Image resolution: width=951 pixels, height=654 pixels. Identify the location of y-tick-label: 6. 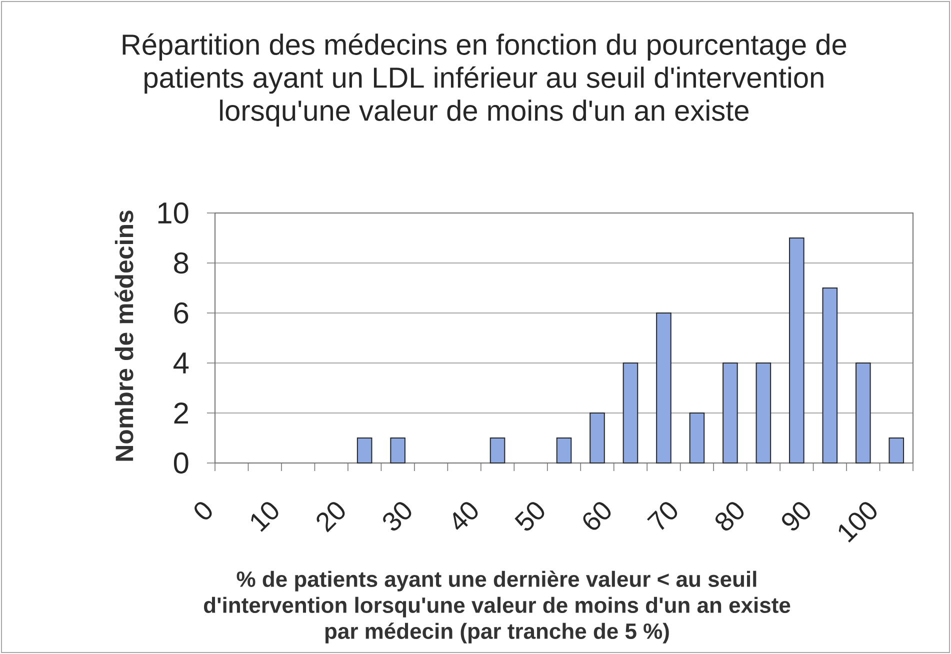
(181, 313).